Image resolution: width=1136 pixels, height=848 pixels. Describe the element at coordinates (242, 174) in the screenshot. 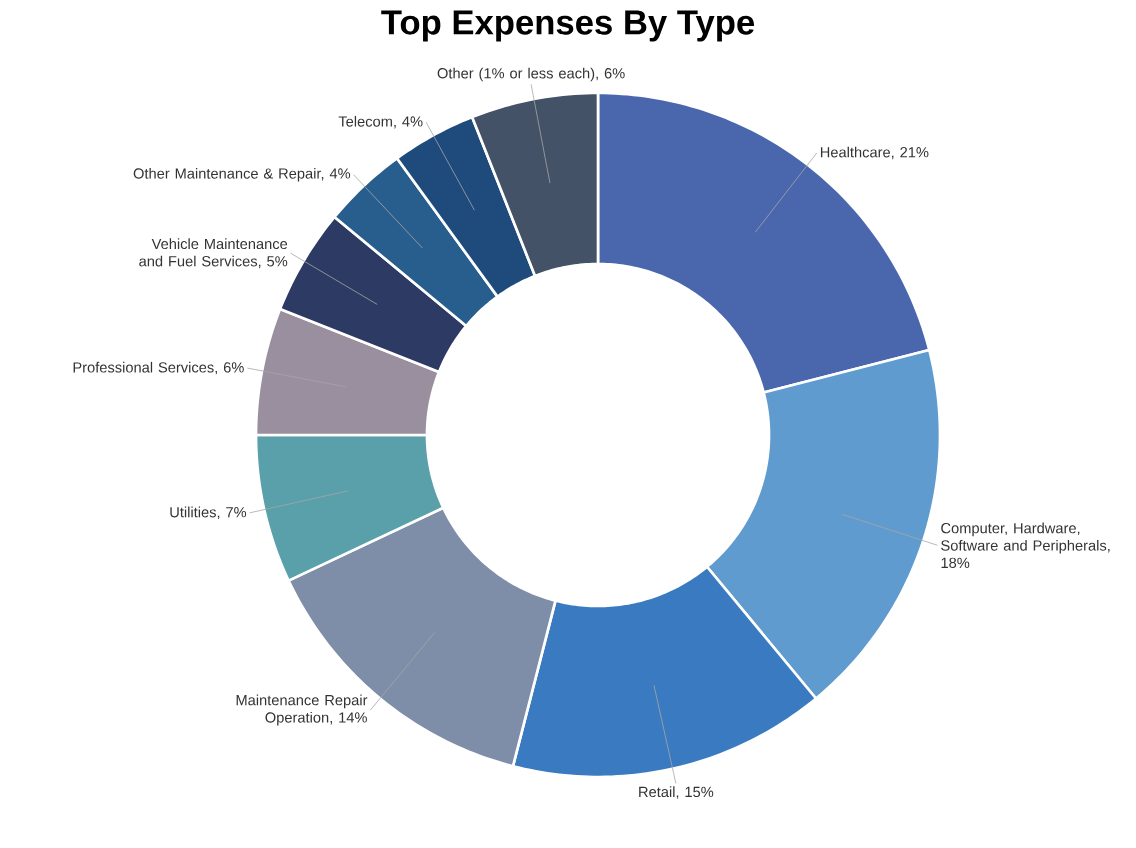

I see `slice-label: Other Maintenance & Repair, 4%` at that location.